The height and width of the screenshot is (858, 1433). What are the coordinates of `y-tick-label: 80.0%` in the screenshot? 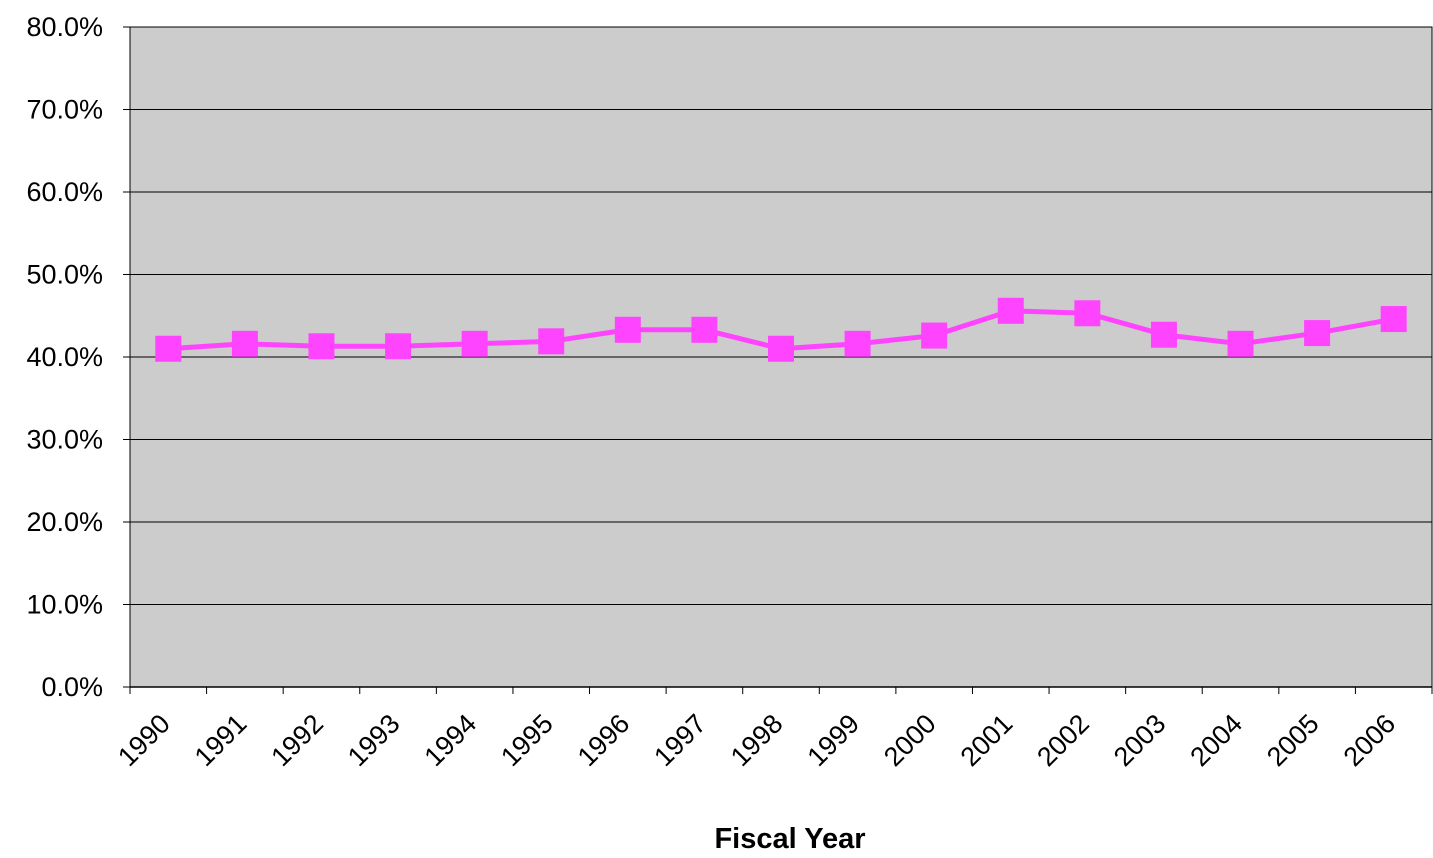 It's located at (64, 27).